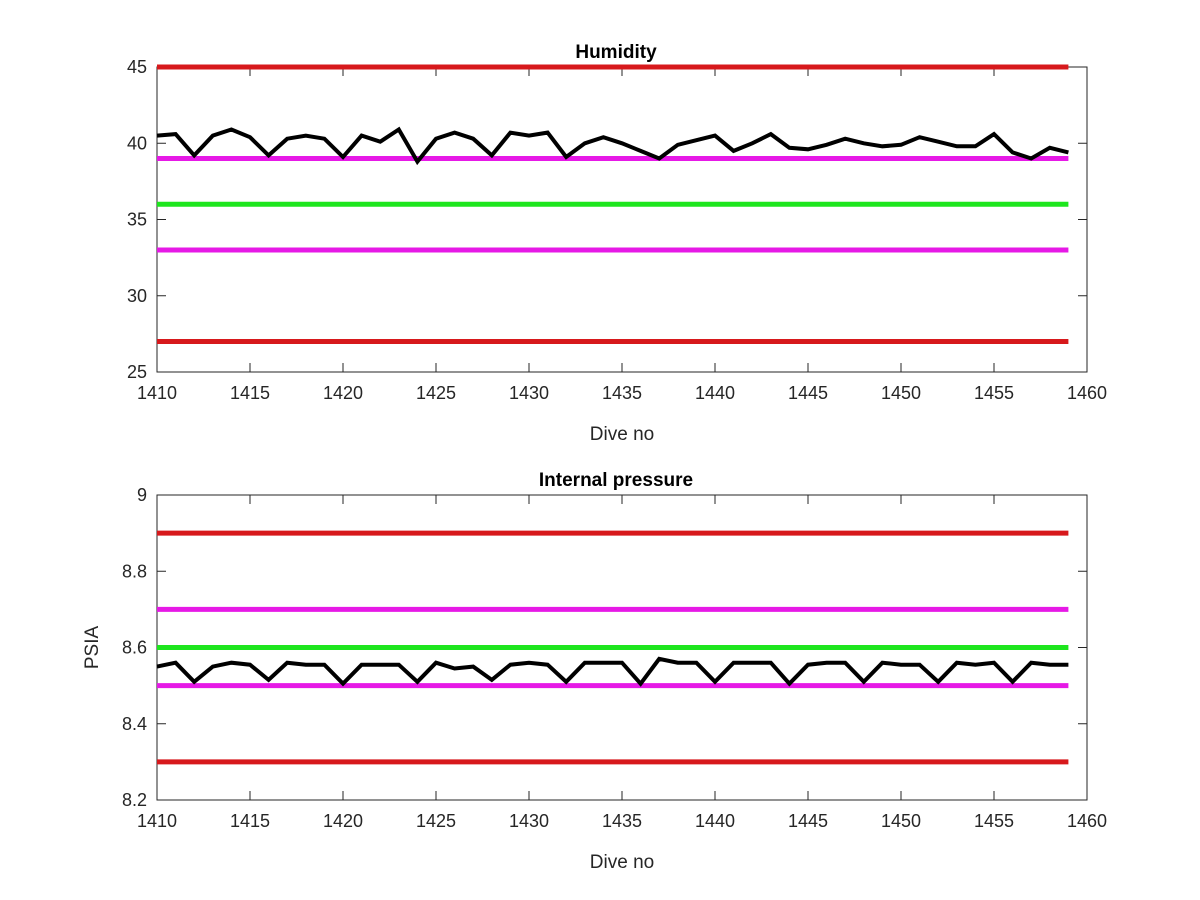 The image size is (1200, 900). Describe the element at coordinates (616, 480) in the screenshot. I see `pressure-chart-title: Internal pressure` at that location.